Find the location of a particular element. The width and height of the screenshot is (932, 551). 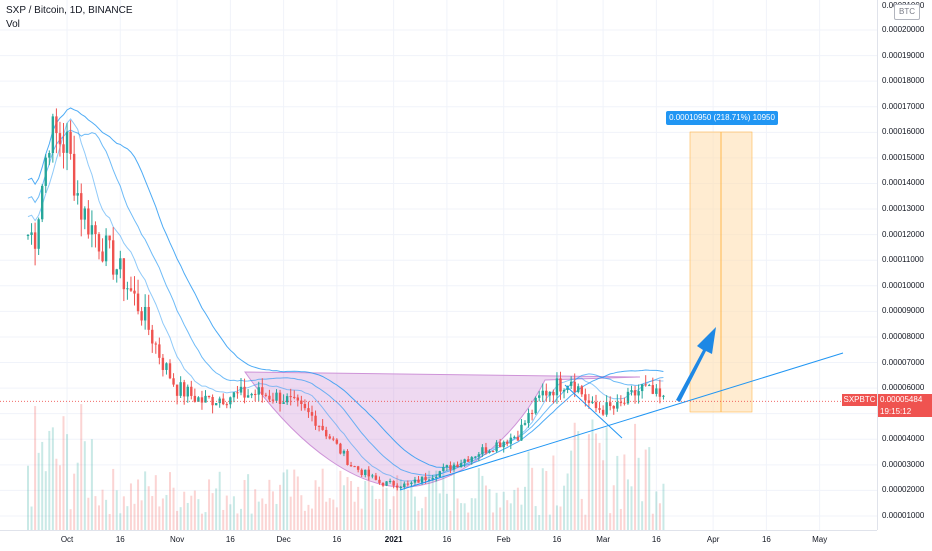

volume-label: Vol is located at coordinates (13, 24).